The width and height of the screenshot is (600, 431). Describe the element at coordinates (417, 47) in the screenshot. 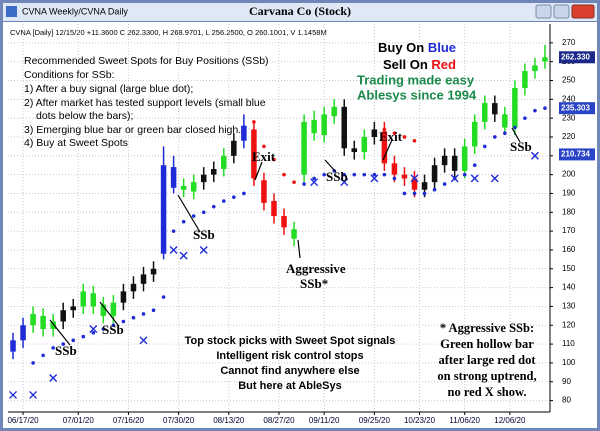

I see `slogan: Buy On Blue` at that location.